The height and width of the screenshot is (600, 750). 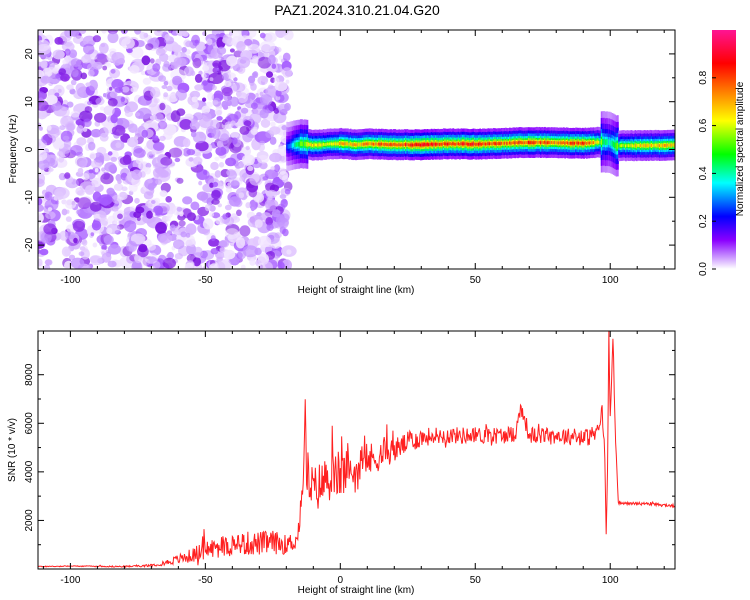 I want to click on colorbar-axis: 0.0 0.2 0.4 0.6 0.8, so click(x=707, y=173).